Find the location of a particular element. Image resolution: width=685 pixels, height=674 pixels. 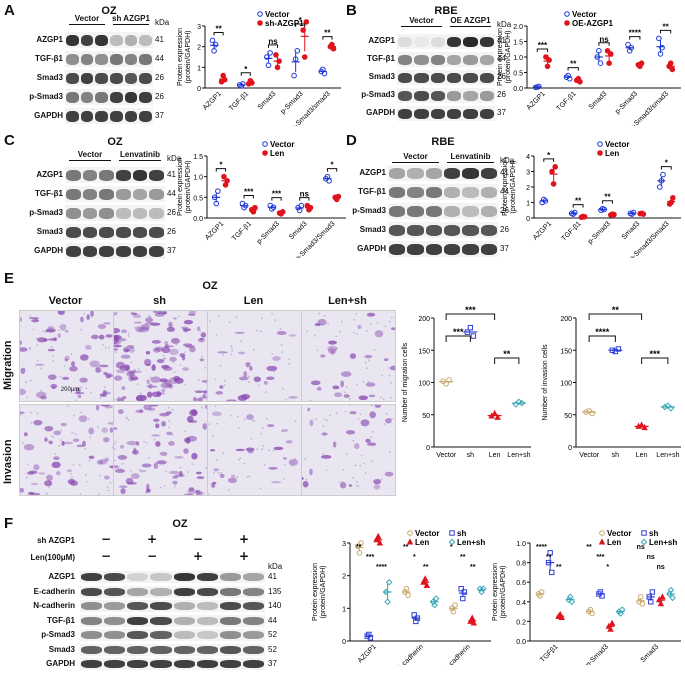

blot-strip is located at coordinates (446, 113).